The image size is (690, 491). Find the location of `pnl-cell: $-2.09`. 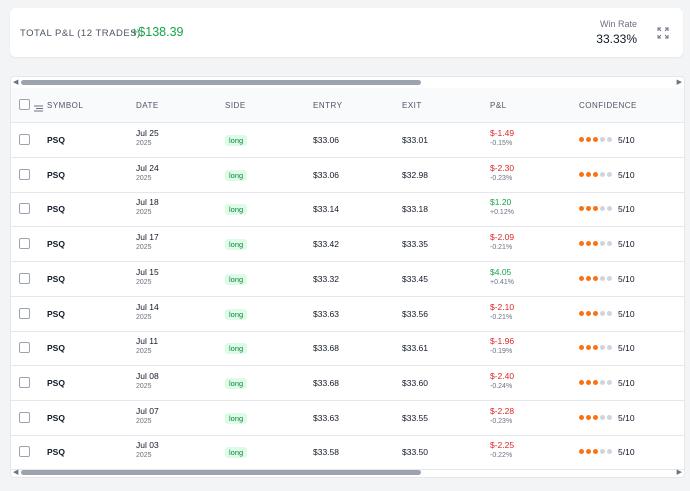

pnl-cell: $-2.09 is located at coordinates (502, 237).